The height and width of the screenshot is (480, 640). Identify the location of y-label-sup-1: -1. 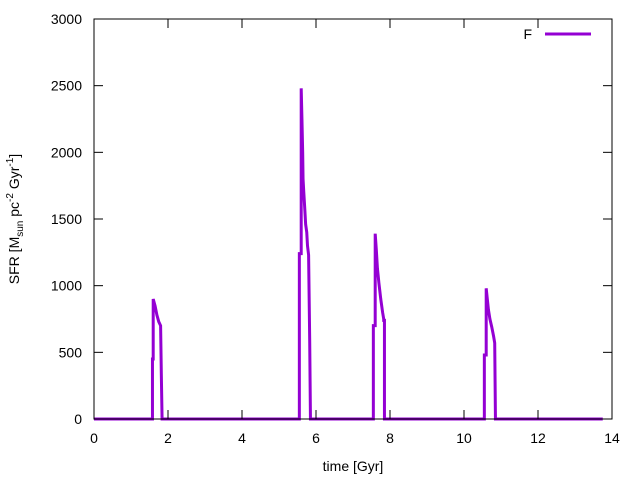
(10, 161).